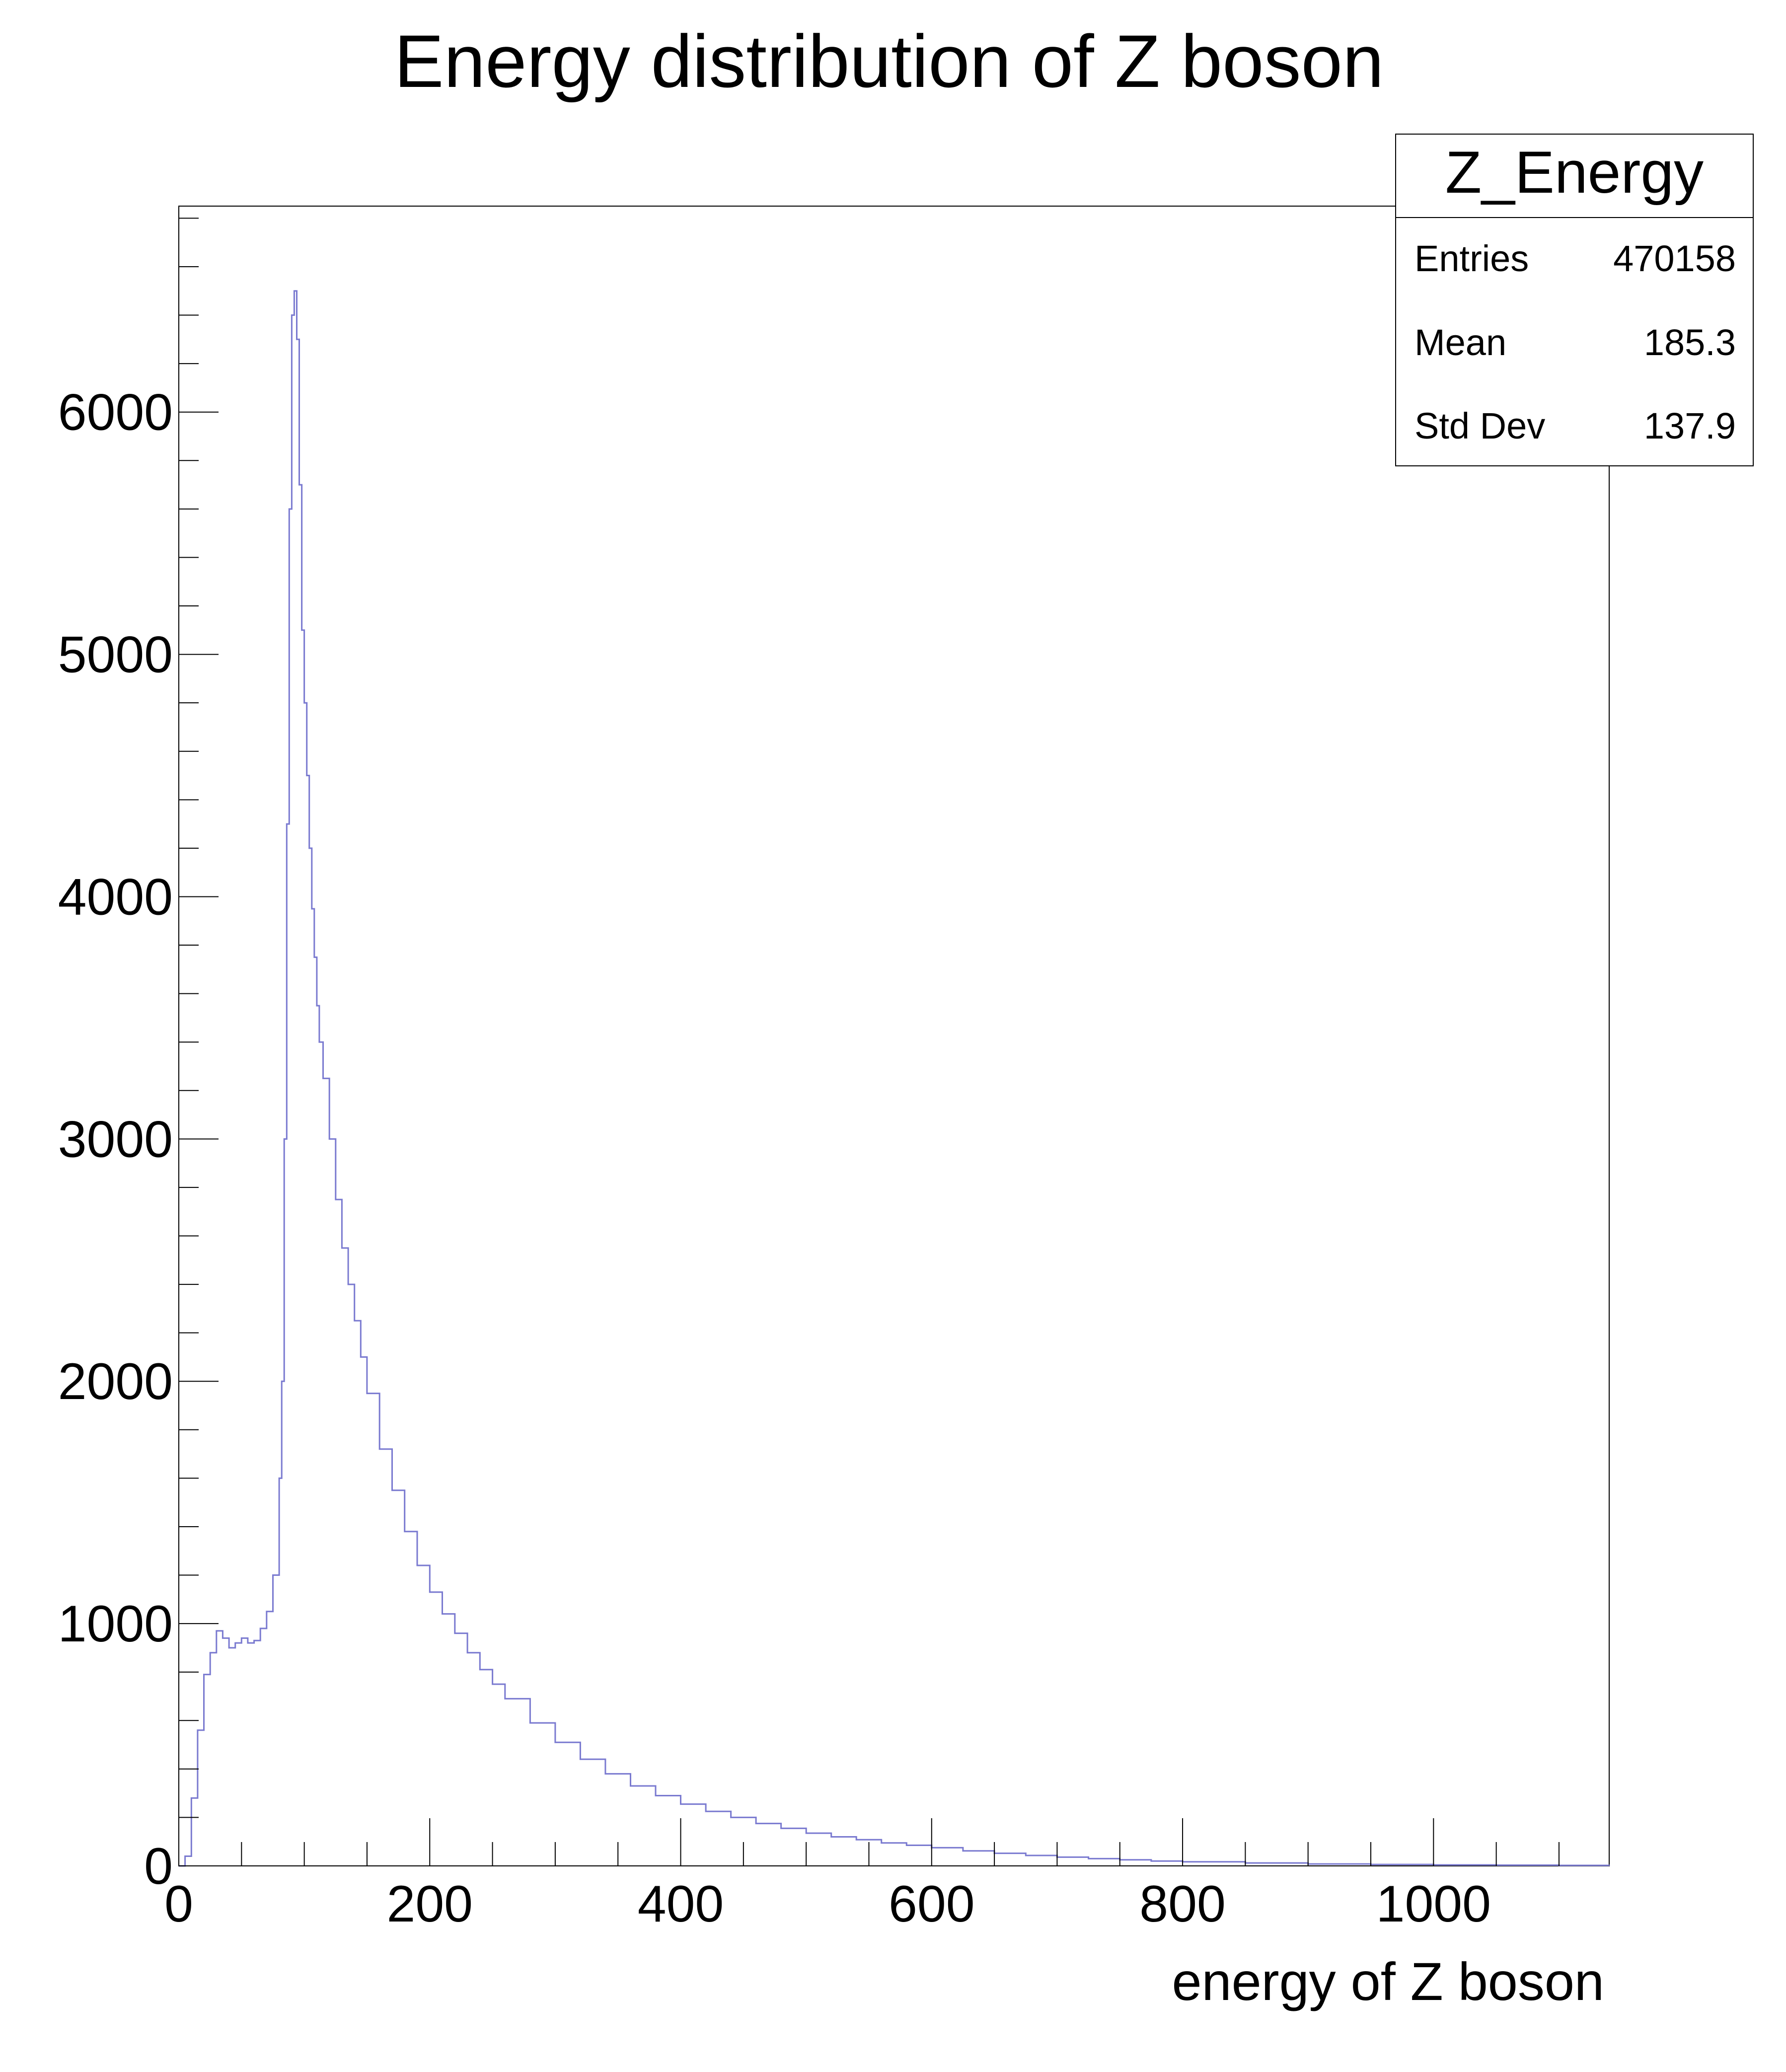 This screenshot has width=1786, height=2072. I want to click on y-axis-tick-labels: 0 1000 2000 3000 4000 5000 6000, so click(116, 1139).